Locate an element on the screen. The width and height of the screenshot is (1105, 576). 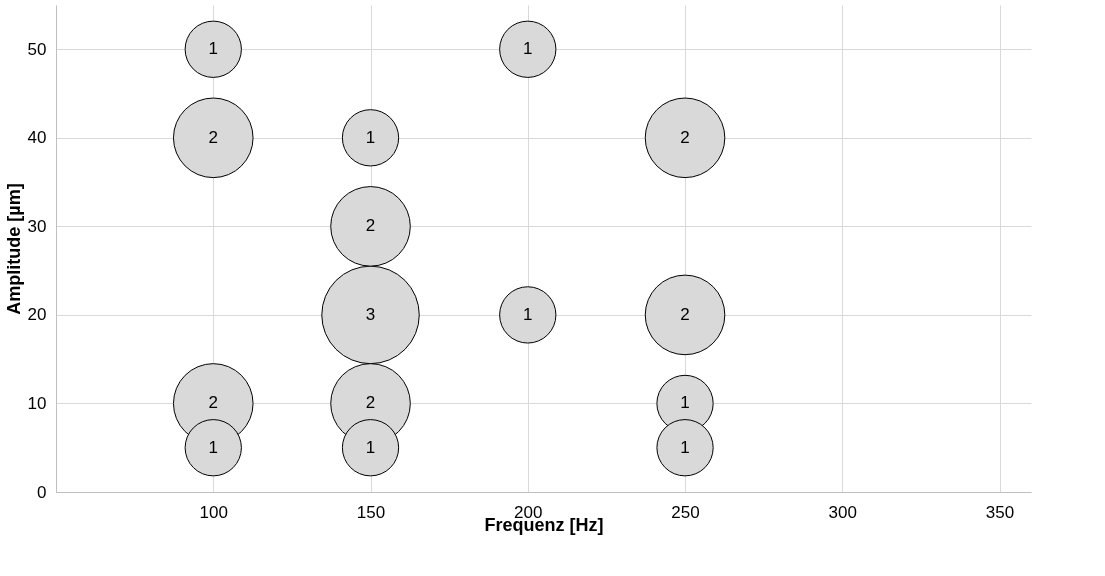
x-tick-label: 100 is located at coordinates (213, 512).